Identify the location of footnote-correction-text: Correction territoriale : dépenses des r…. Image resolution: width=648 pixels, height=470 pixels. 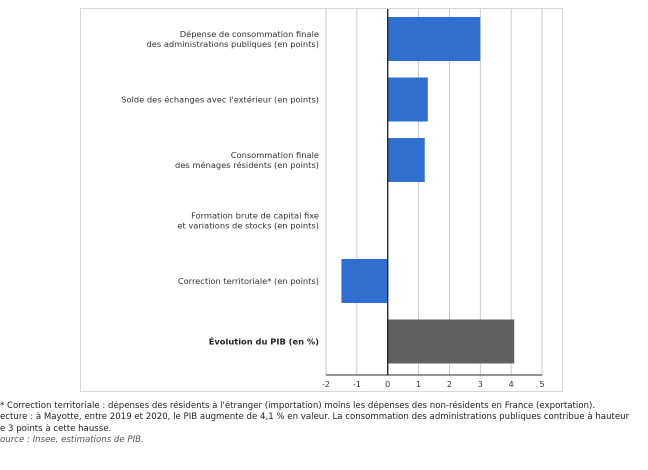
(301, 406).